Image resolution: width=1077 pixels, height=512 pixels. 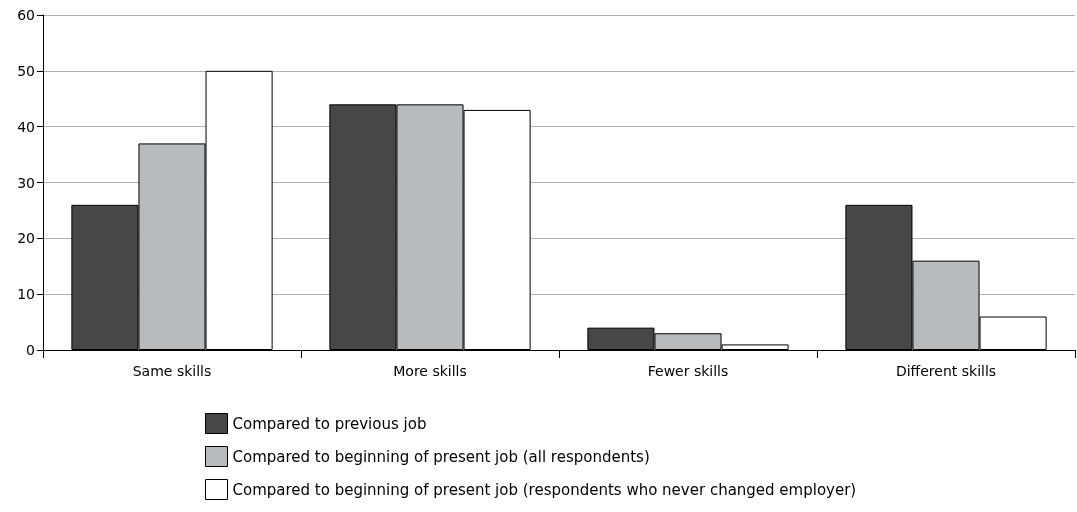 I want to click on legend-label: Compared to beginning of present job (respondents who never changed employer), so click(x=544, y=489).